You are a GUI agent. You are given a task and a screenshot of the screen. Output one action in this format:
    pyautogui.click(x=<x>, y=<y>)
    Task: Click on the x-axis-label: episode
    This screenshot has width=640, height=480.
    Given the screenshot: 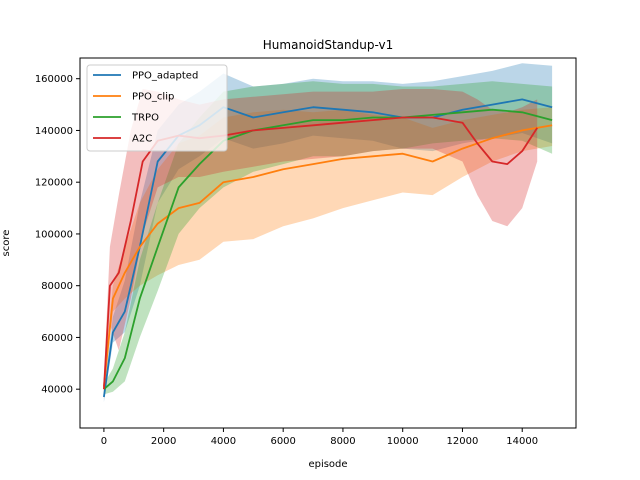 What is the action you would take?
    pyautogui.click(x=327, y=464)
    